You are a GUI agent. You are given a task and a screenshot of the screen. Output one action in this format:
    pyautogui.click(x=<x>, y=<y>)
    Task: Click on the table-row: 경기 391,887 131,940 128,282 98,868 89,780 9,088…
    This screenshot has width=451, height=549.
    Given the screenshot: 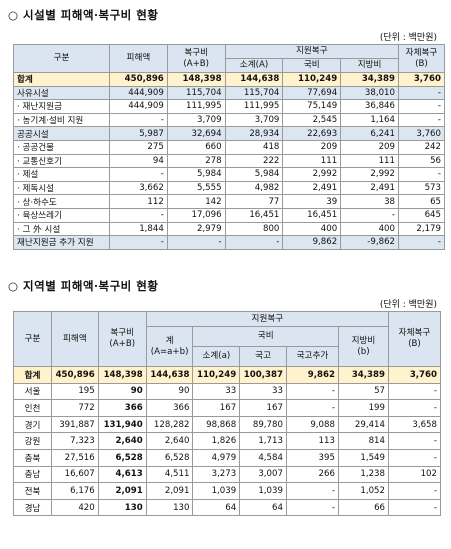 What is the action you would take?
    pyautogui.click(x=227, y=424)
    